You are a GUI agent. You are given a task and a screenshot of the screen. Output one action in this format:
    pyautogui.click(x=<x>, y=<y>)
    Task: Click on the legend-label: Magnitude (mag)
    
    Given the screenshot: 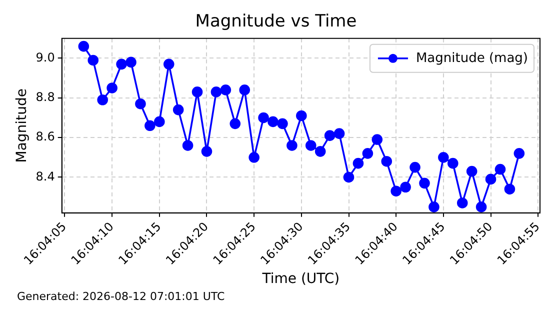 What is the action you would take?
    pyautogui.click(x=472, y=58)
    